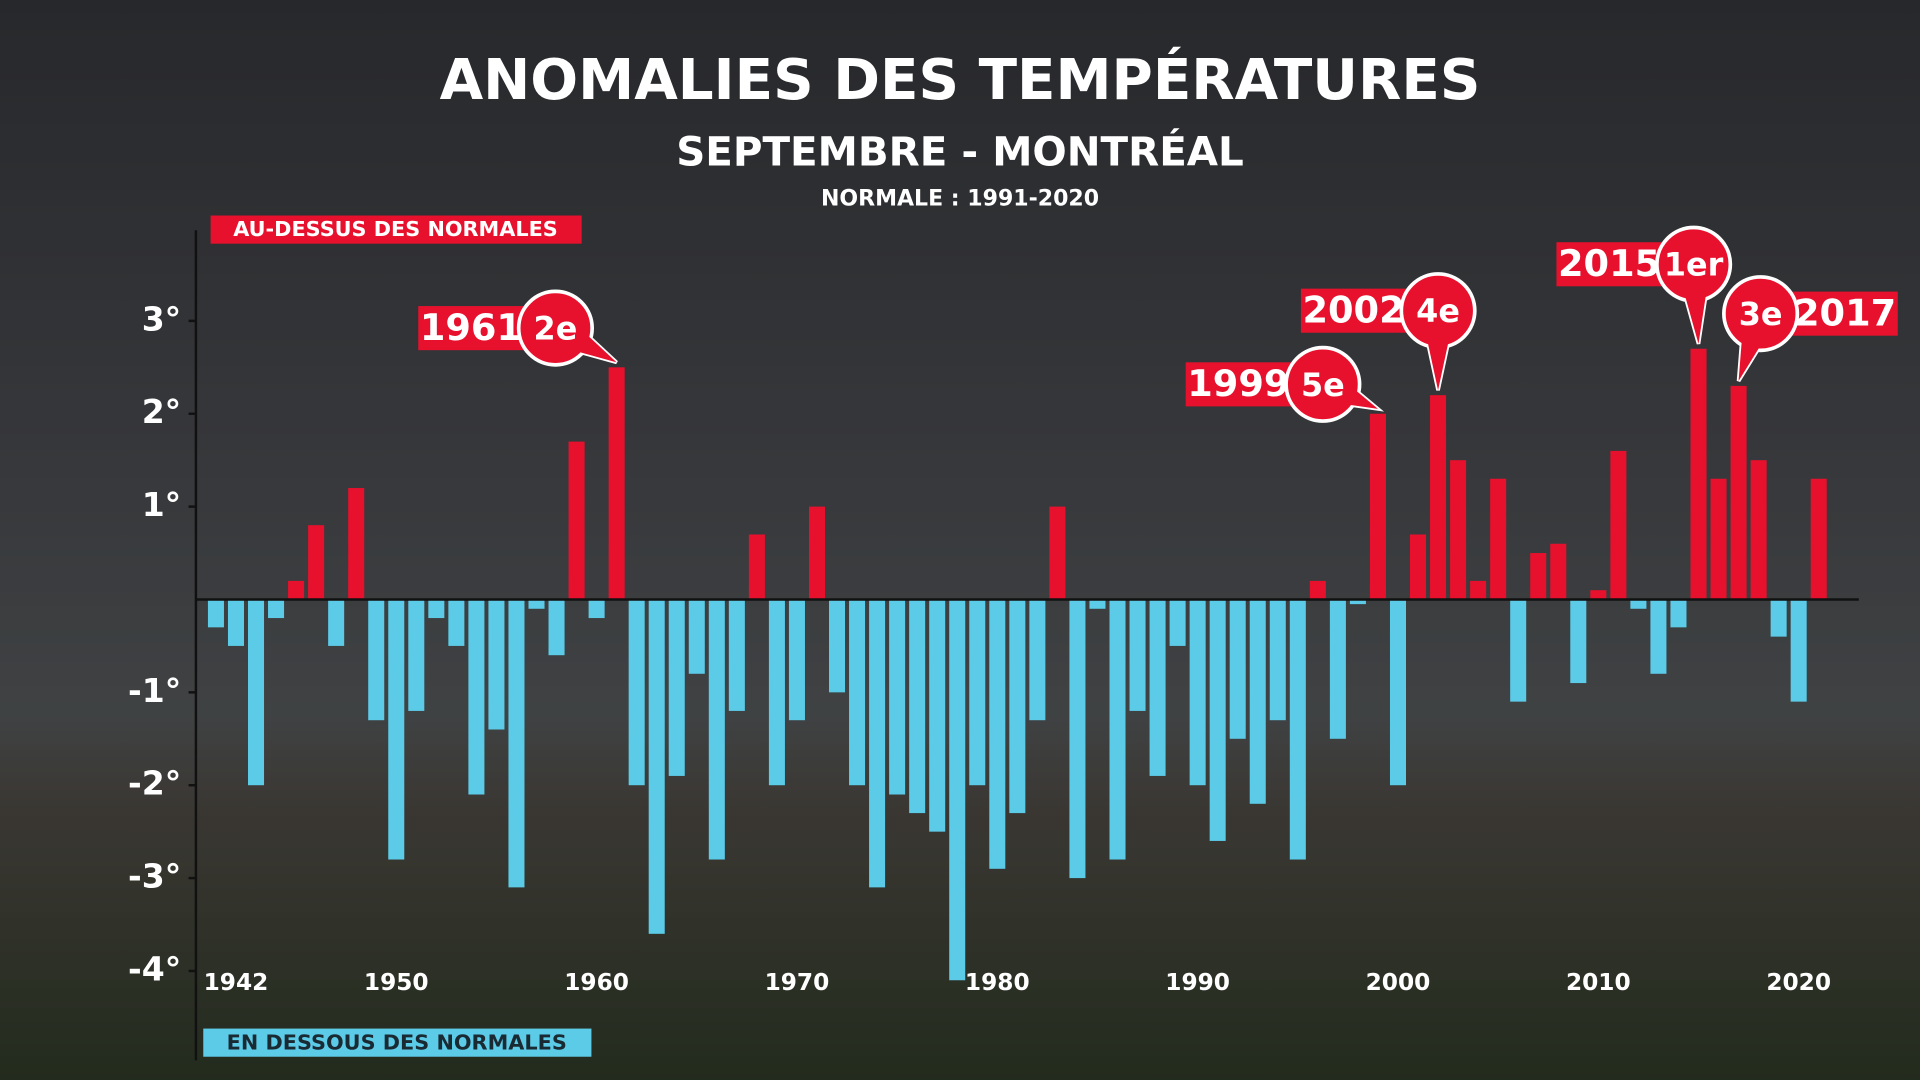  What do you see at coordinates (1323, 385) in the screenshot?
I see `annotation-rank: 5e` at bounding box center [1323, 385].